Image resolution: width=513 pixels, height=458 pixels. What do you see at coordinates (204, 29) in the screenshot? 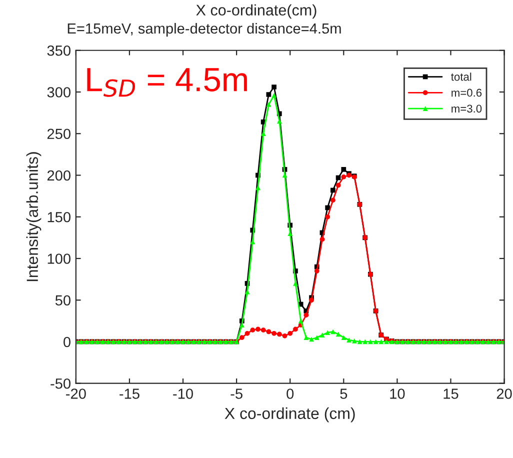
I see `chart-title: E=15meV, sample-detector distance=4.5m` at bounding box center [204, 29].